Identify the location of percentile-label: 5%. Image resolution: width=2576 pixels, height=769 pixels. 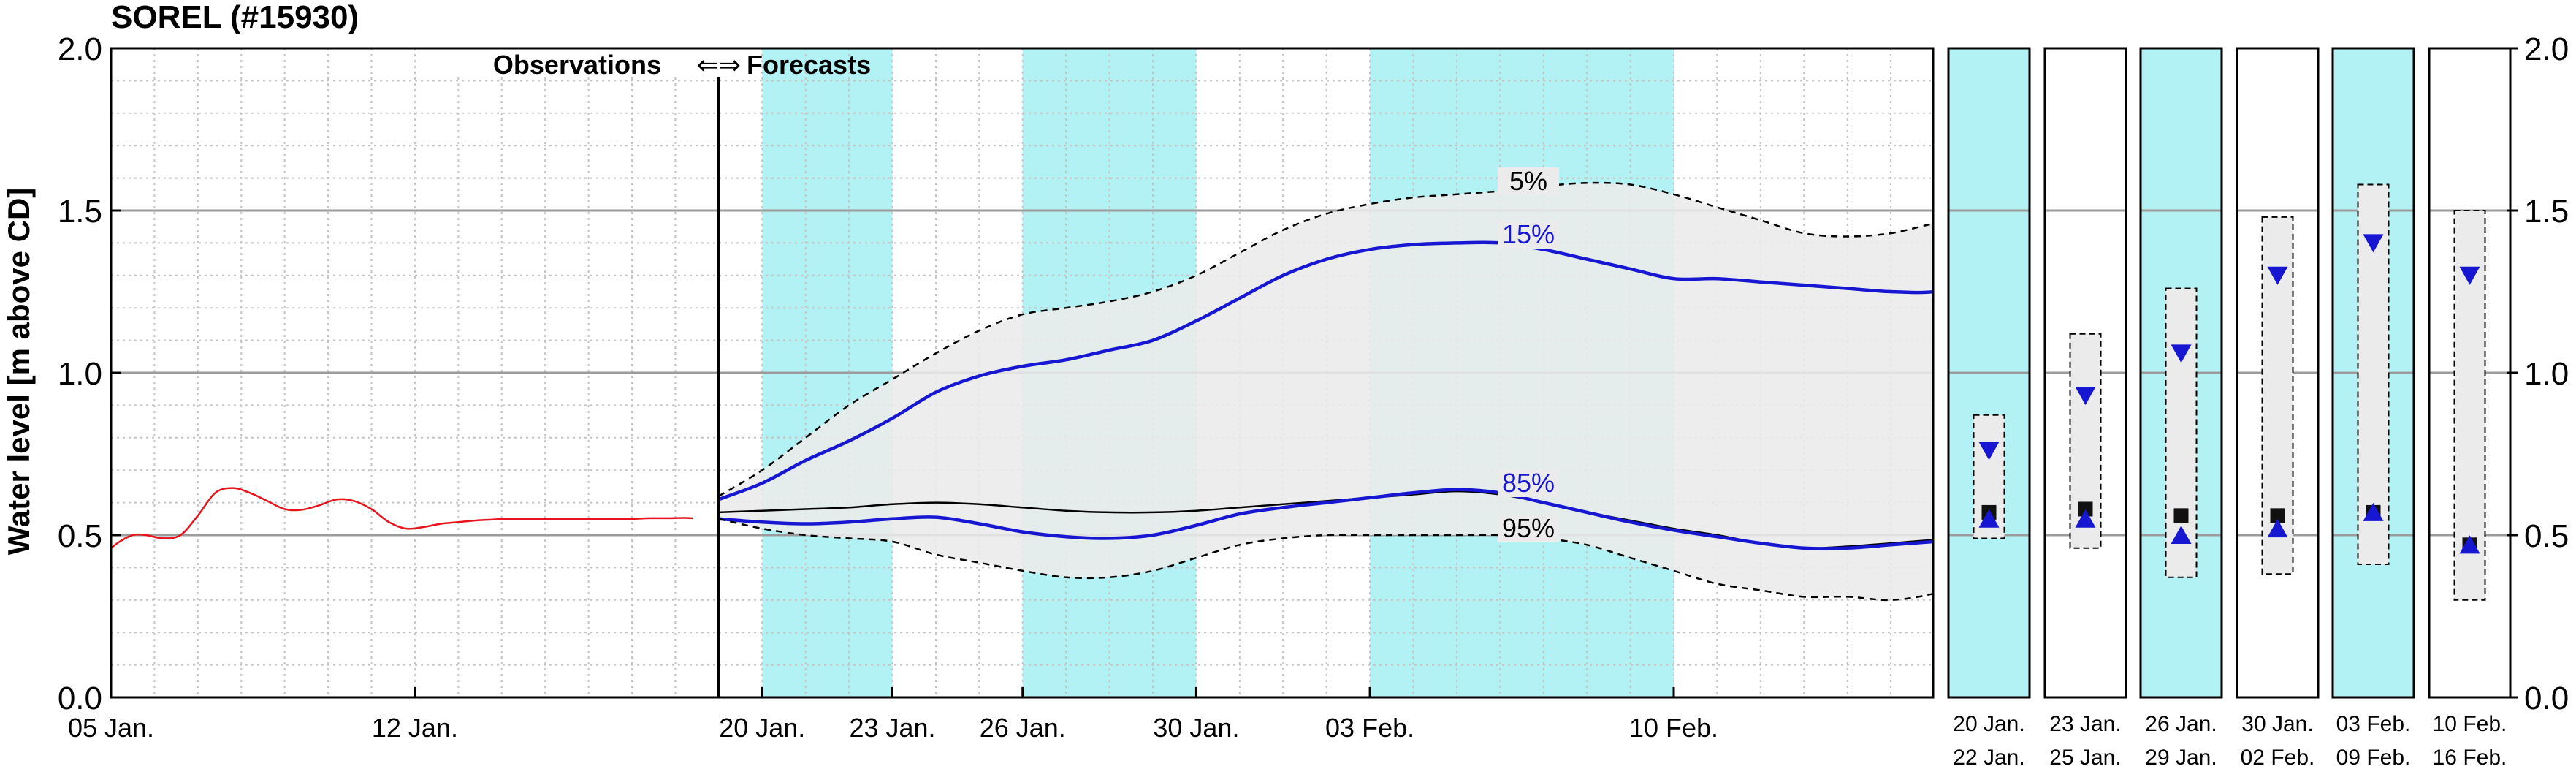
(1528, 181).